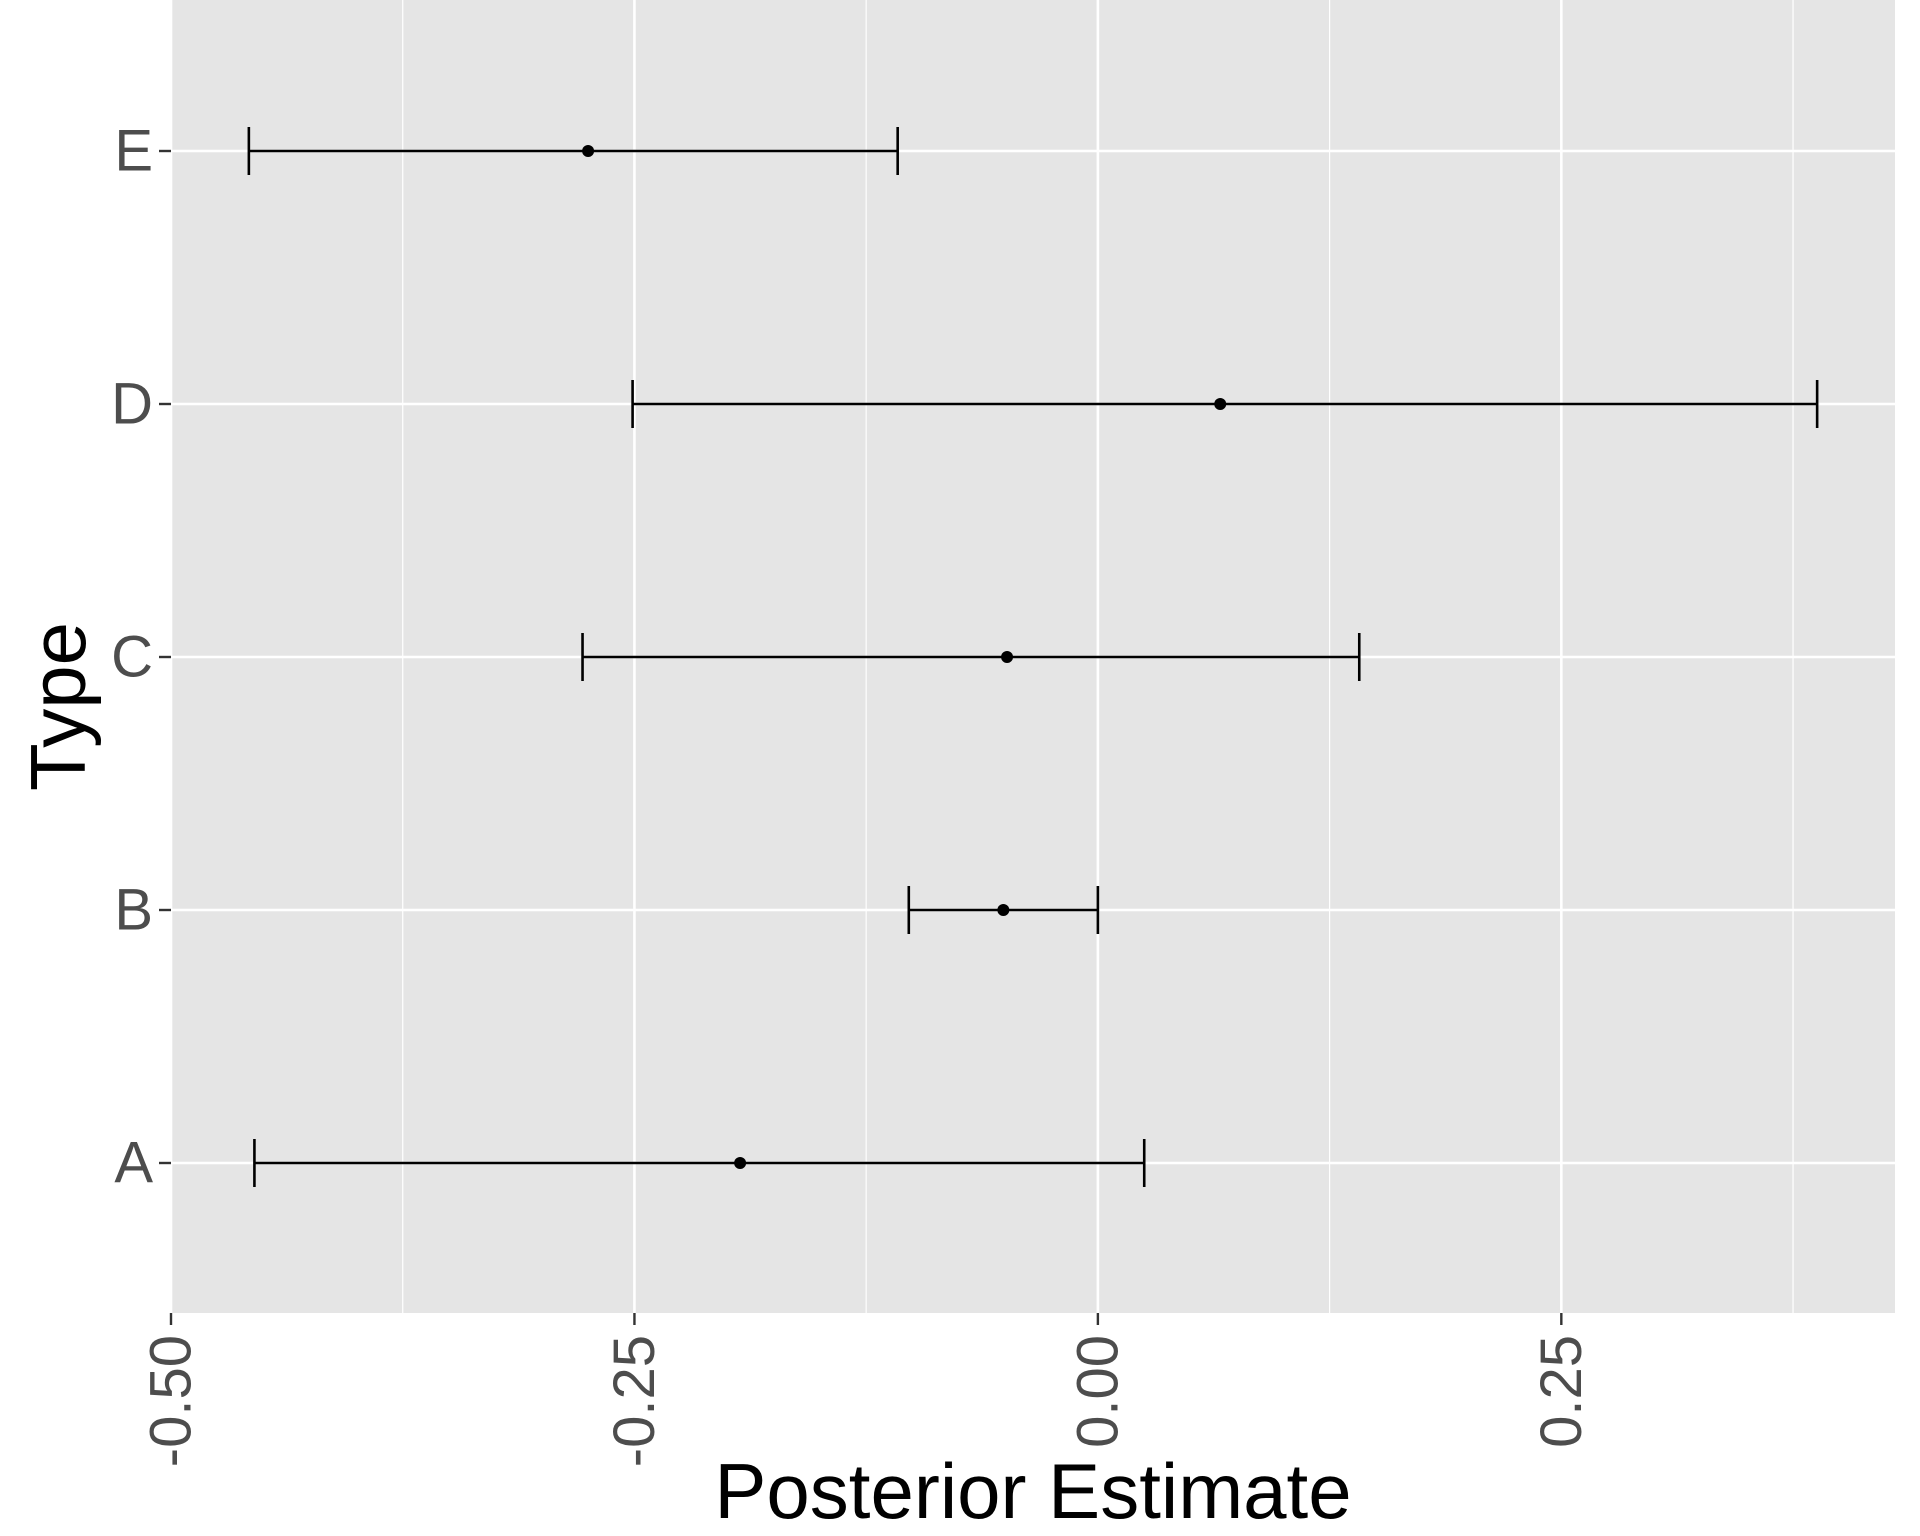 The image size is (1920, 1536). What do you see at coordinates (132, 657) in the screenshot?
I see `y-tick-label-c: C` at bounding box center [132, 657].